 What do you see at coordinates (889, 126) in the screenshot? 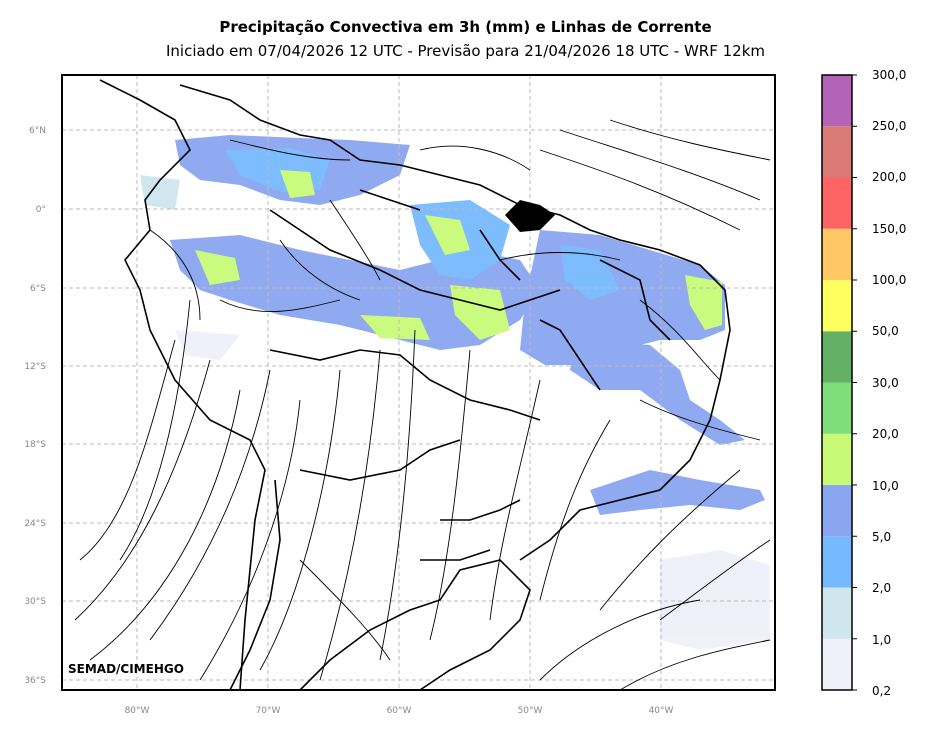
I see `colorbar-label: 250,0` at bounding box center [889, 126].